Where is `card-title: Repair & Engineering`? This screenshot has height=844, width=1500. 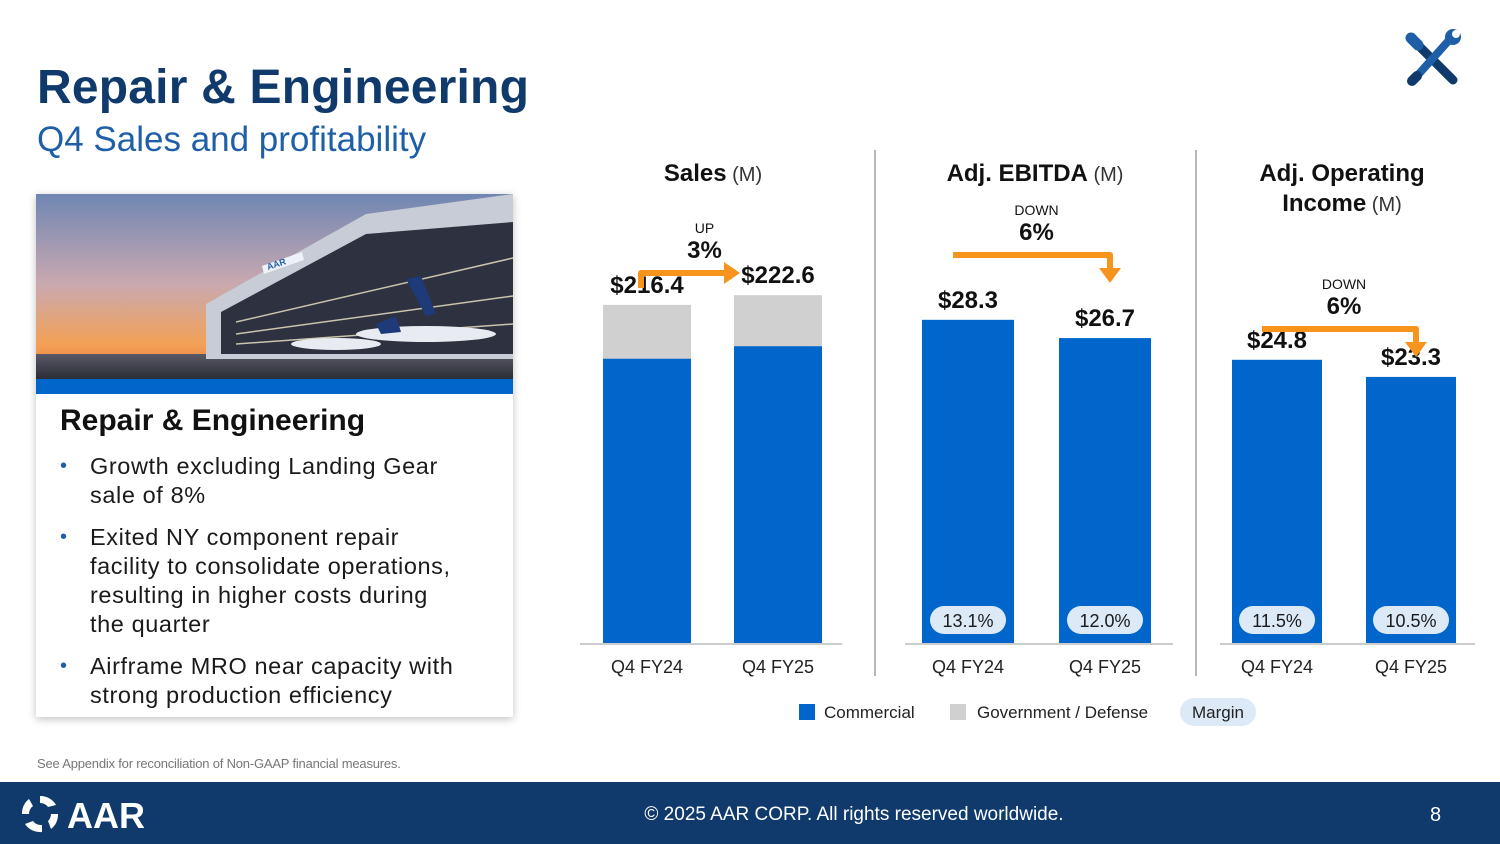 card-title: Repair & Engineering is located at coordinates (213, 420).